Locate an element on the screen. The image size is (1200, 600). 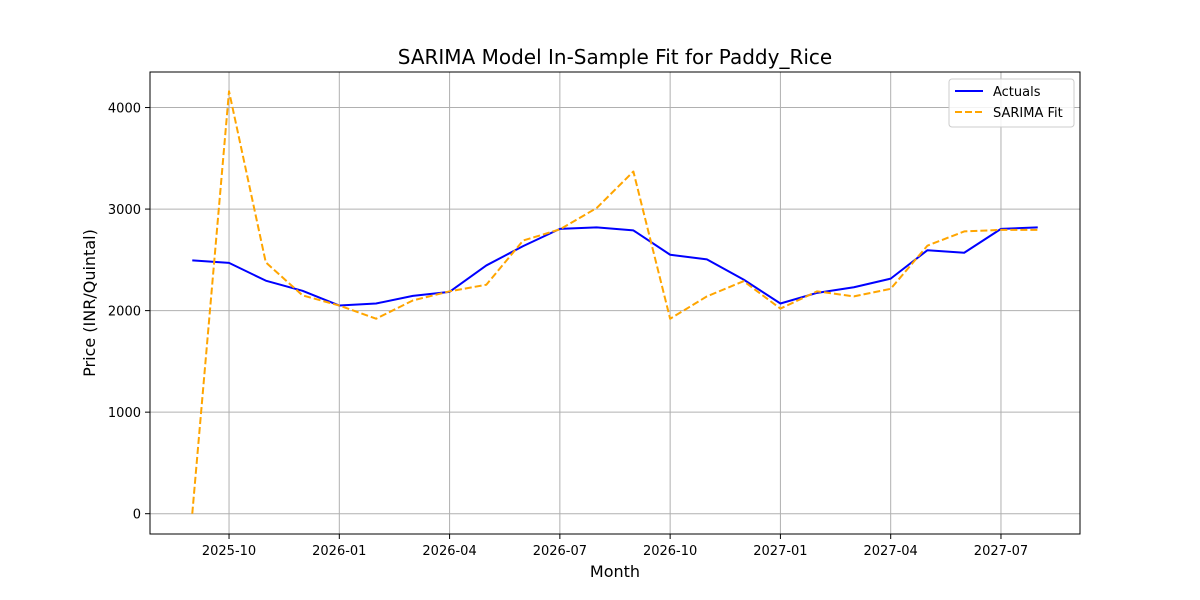
x-tick-label: 2026-07 is located at coordinates (560, 551).